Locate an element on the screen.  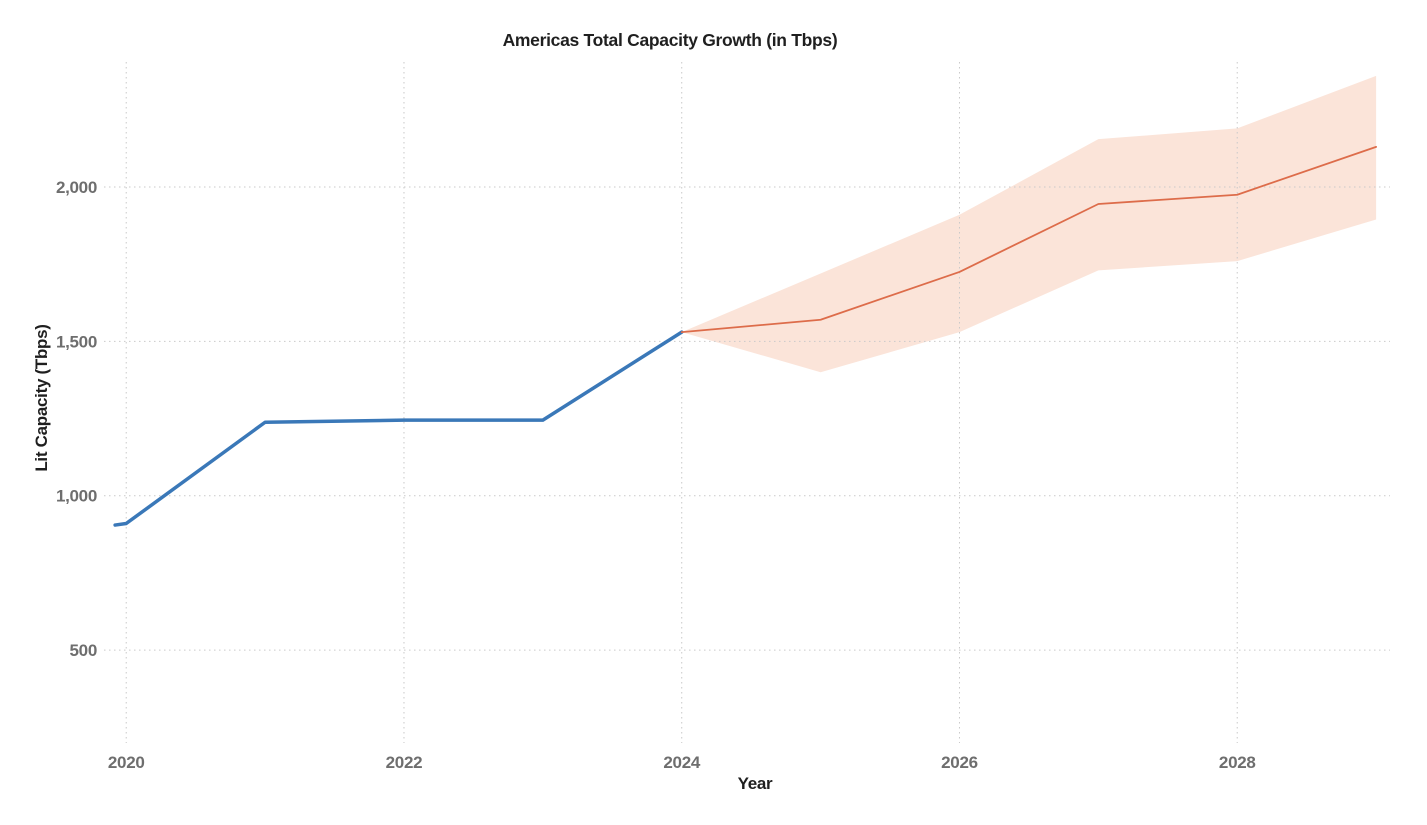
historical-lit-capacity-line is located at coordinates (398, 428).